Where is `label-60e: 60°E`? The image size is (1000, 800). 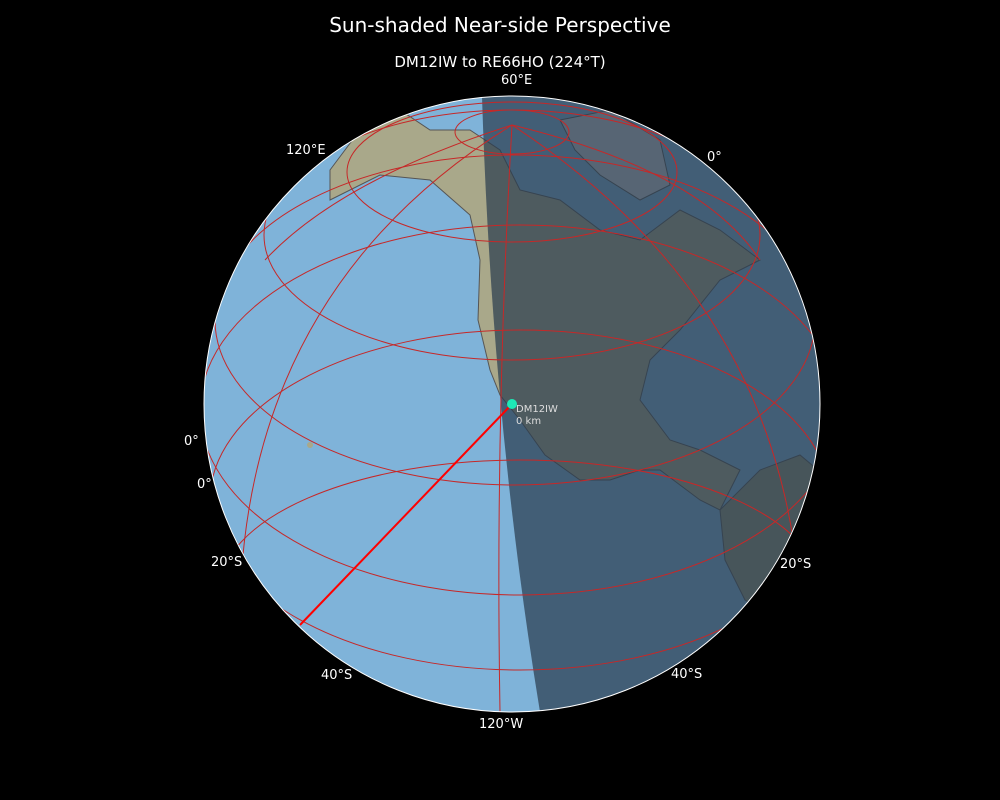
label-60e: 60°E is located at coordinates (517, 80).